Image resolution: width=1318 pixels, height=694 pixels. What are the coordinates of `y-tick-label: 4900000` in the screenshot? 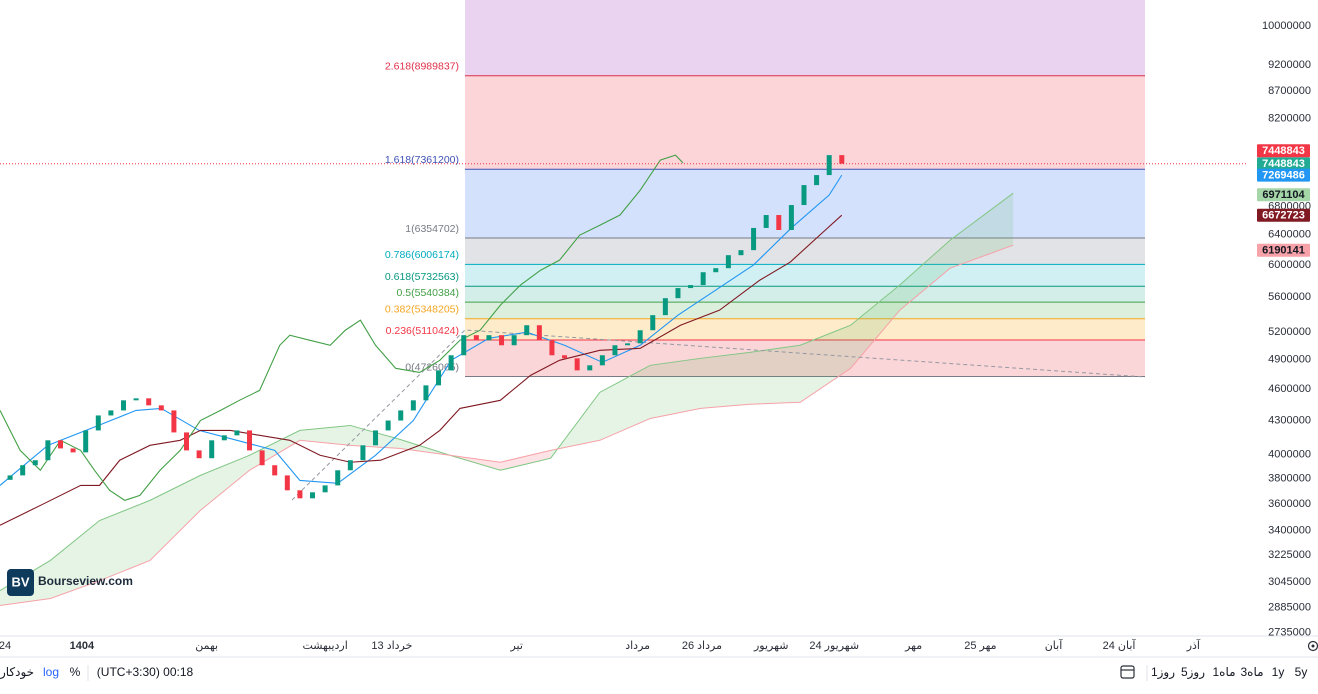 It's located at (1289, 360).